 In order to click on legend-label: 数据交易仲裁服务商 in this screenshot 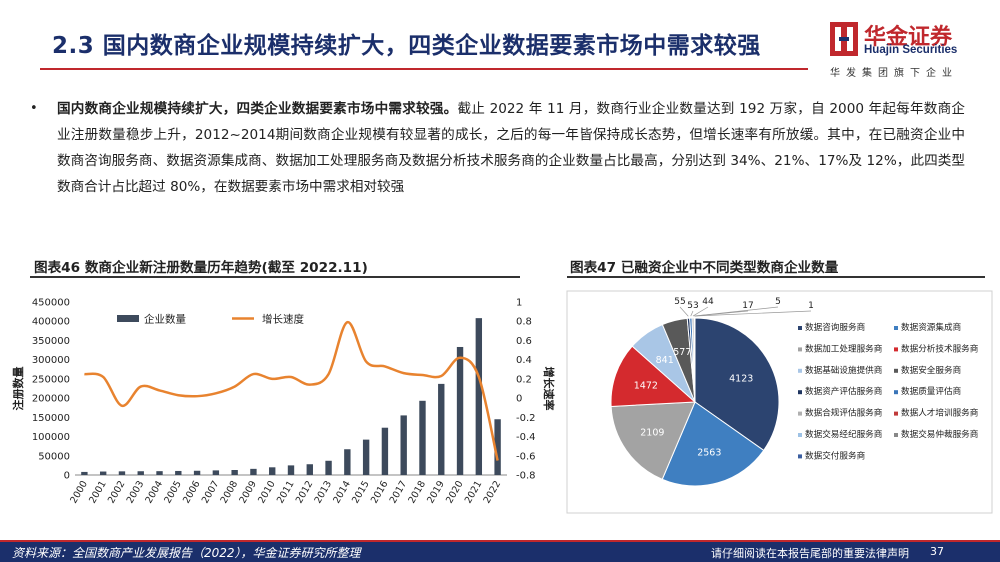, I will do `click(940, 434)`.